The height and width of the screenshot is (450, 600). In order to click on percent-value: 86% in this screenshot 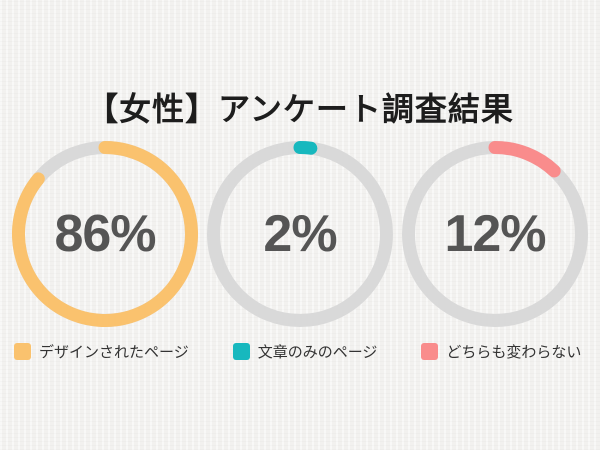, I will do `click(105, 234)`.